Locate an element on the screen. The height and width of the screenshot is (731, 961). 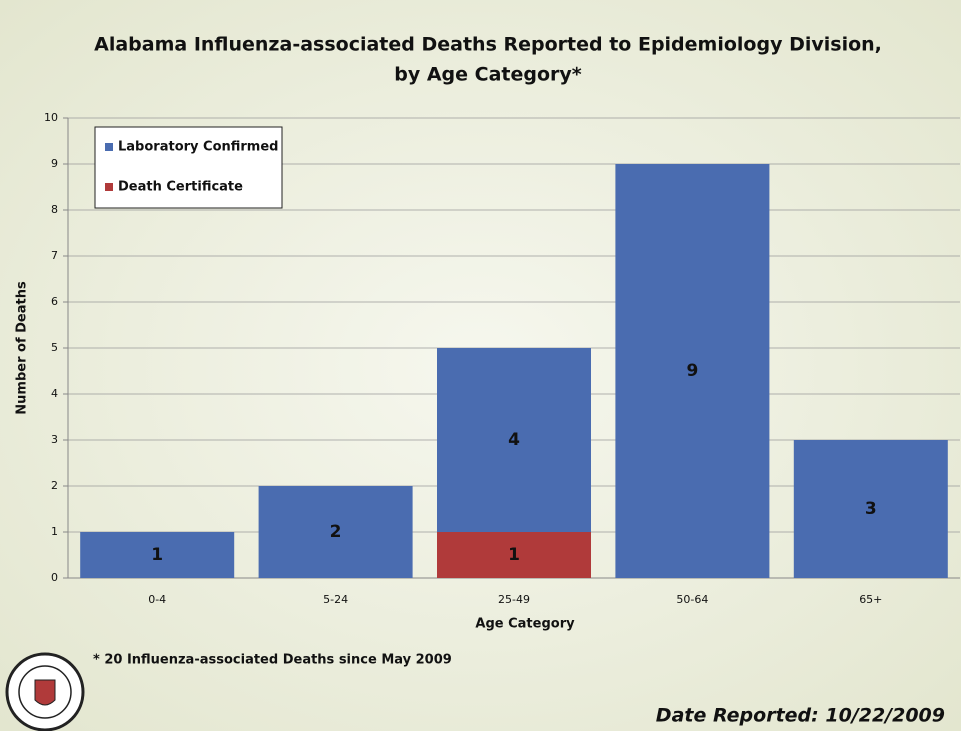
y-tick-label: 7 is located at coordinates (54, 255).